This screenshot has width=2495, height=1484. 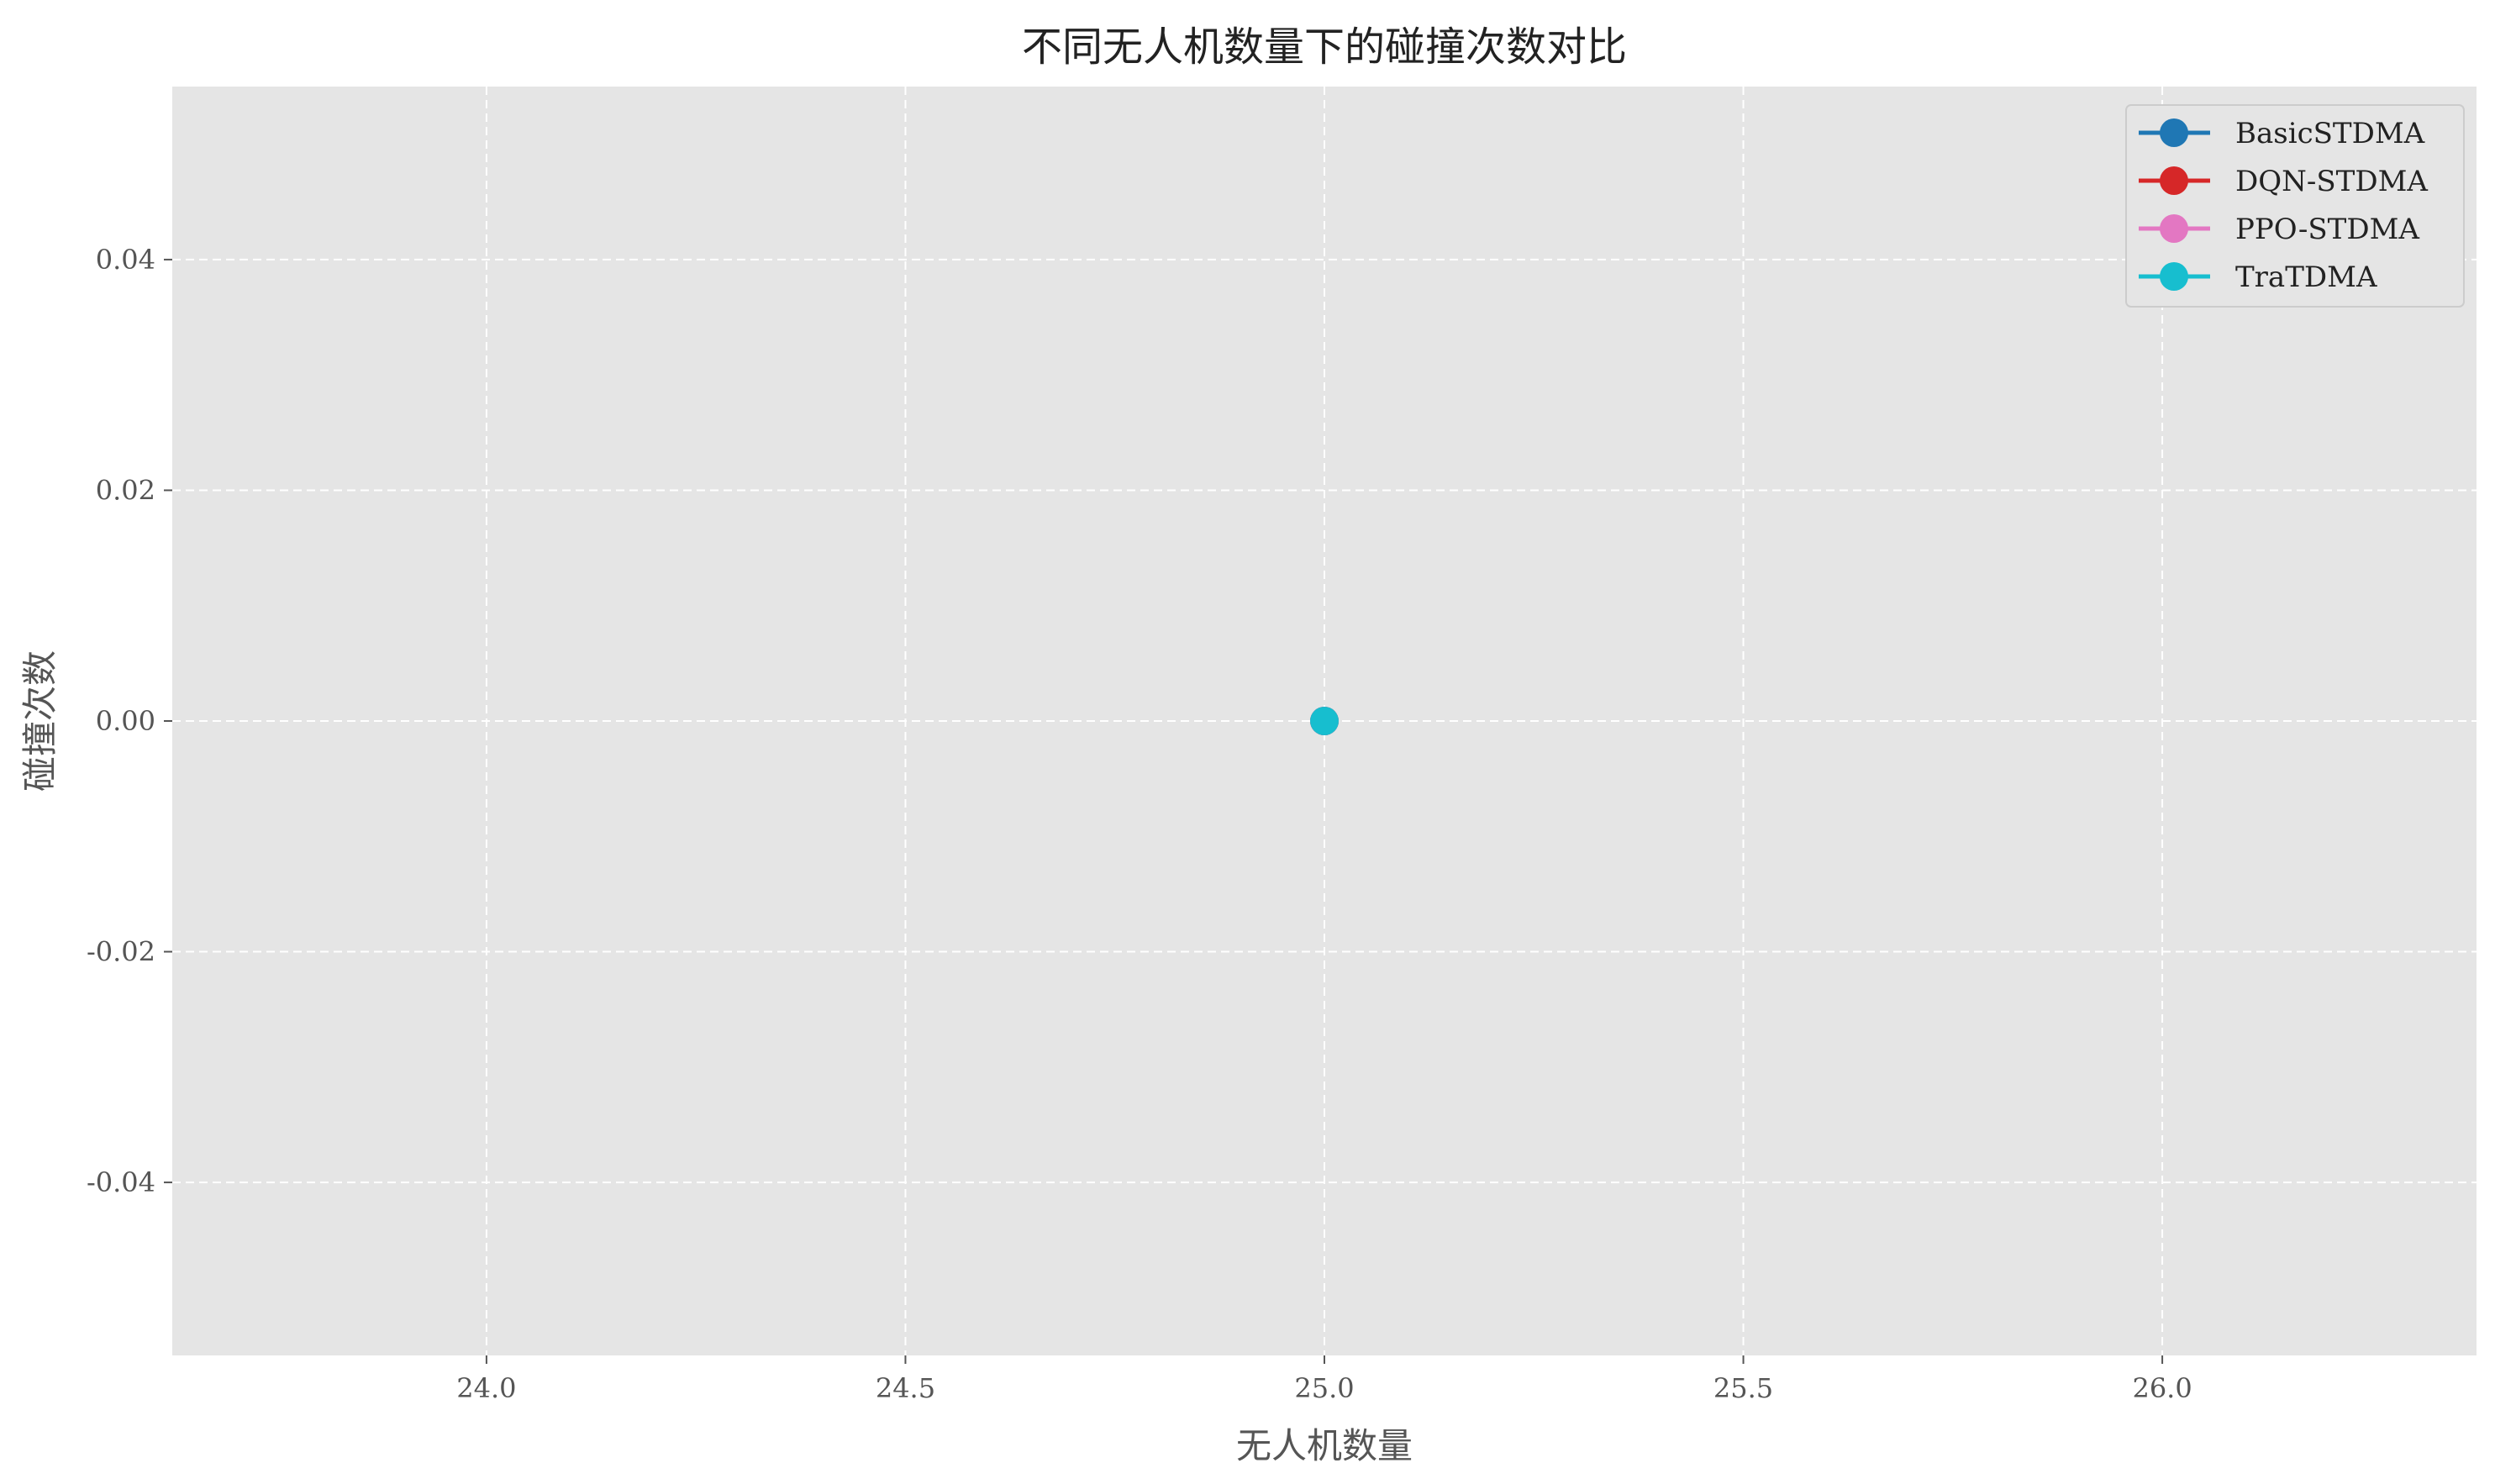 I want to click on series-tratdma, so click(x=1324, y=721).